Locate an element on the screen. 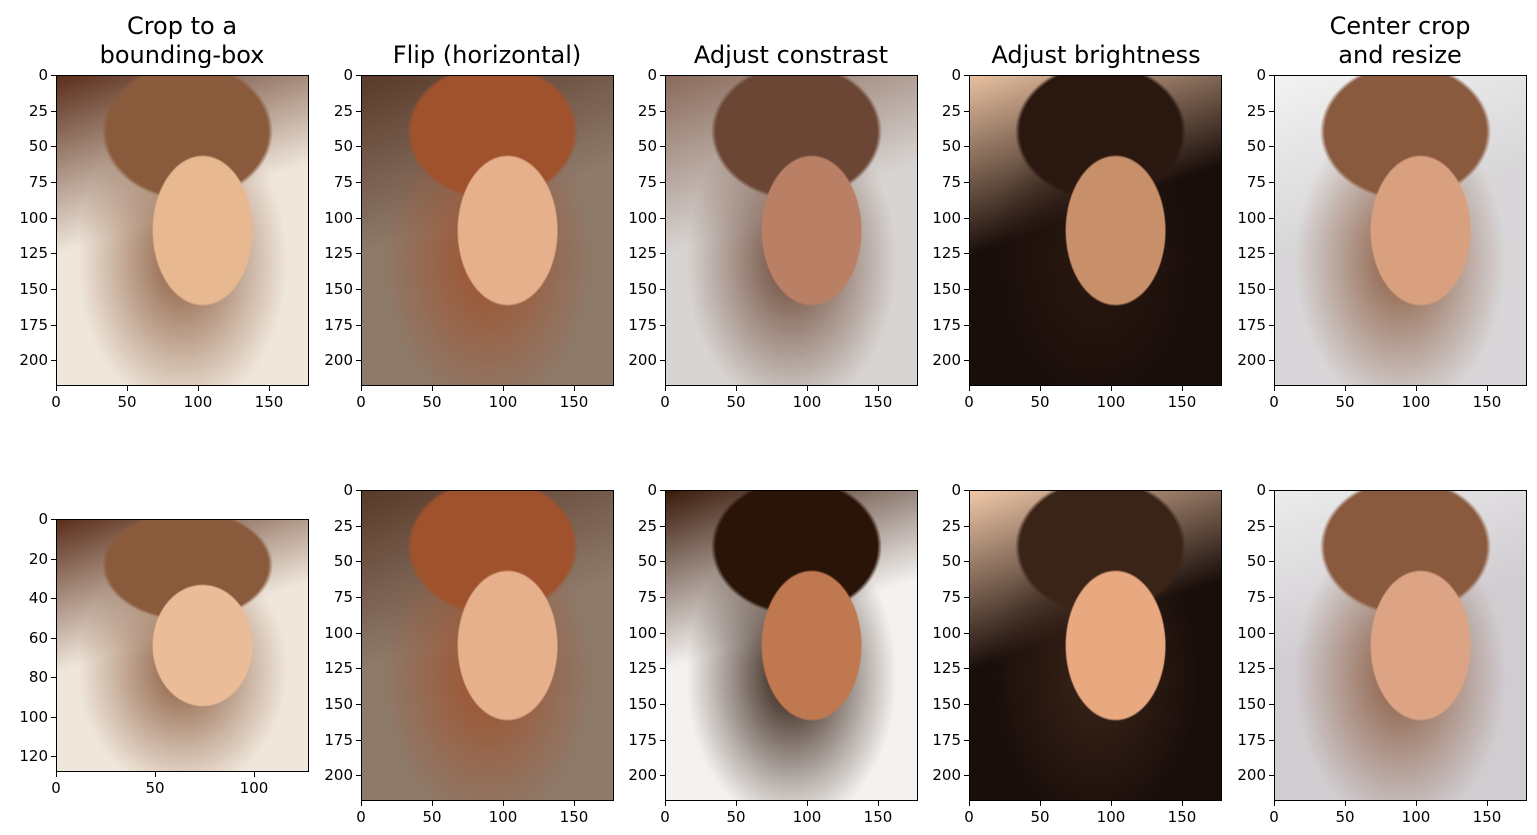 This screenshot has height=835, width=1537. panel-contrast-original is located at coordinates (791, 230).